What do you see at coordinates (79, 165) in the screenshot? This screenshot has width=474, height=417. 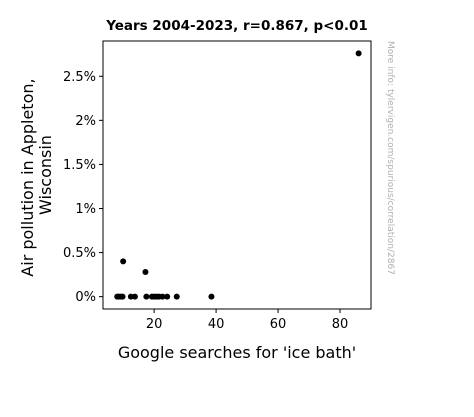 I see `y-tick-label: 1.5%` at bounding box center [79, 165].